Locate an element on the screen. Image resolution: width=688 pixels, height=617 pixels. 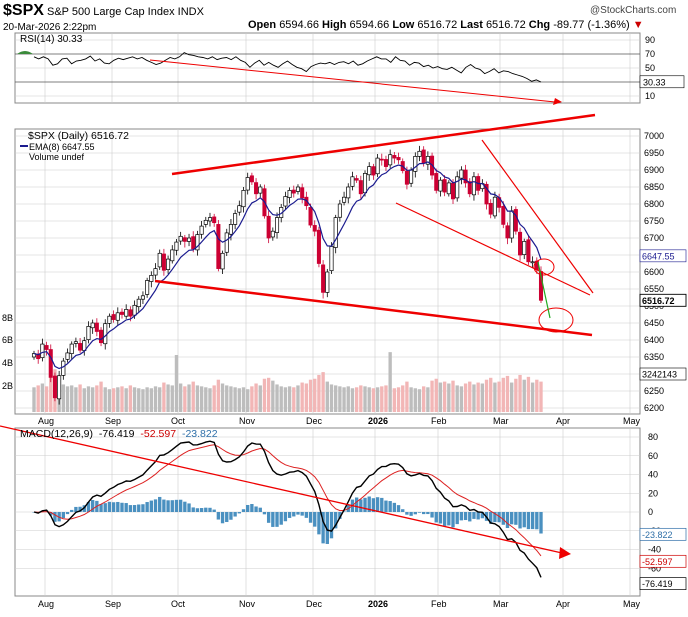
rsi-current-label: 30.33 is located at coordinates (654, 82).